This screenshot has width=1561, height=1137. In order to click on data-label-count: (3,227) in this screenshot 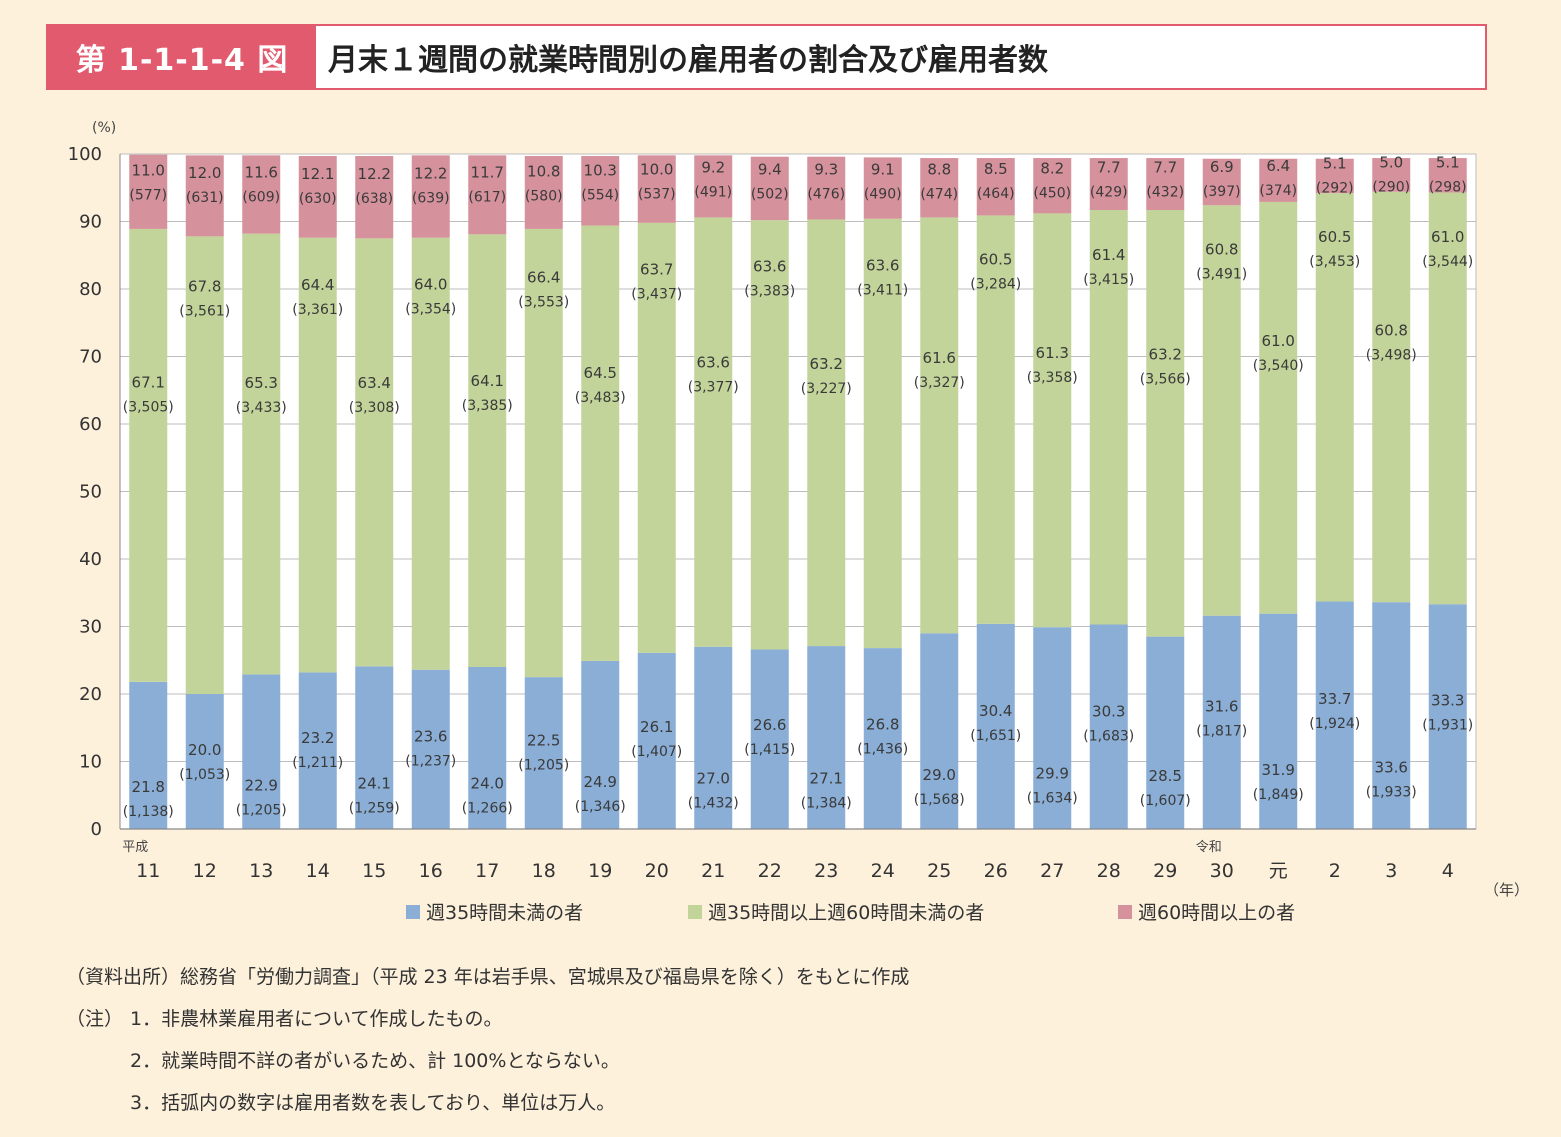, I will do `click(826, 389)`.